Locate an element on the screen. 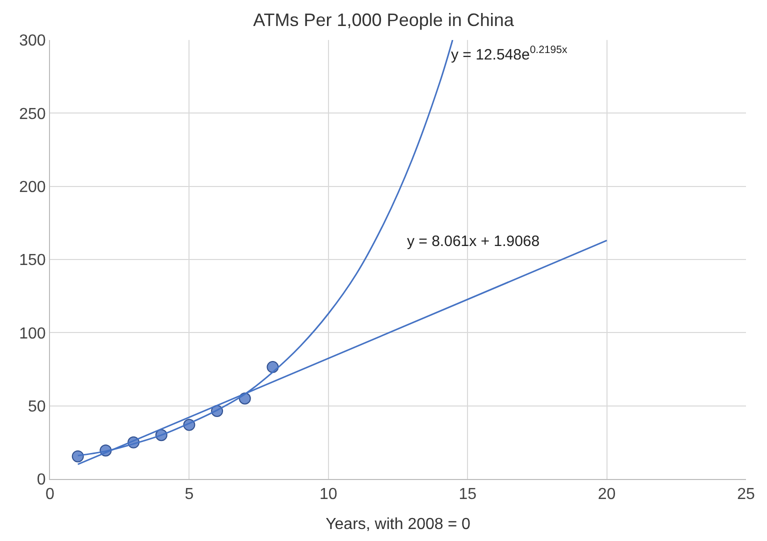 The width and height of the screenshot is (767, 541). x-axis-title: Years, with 2008 = 0 is located at coordinates (398, 524).